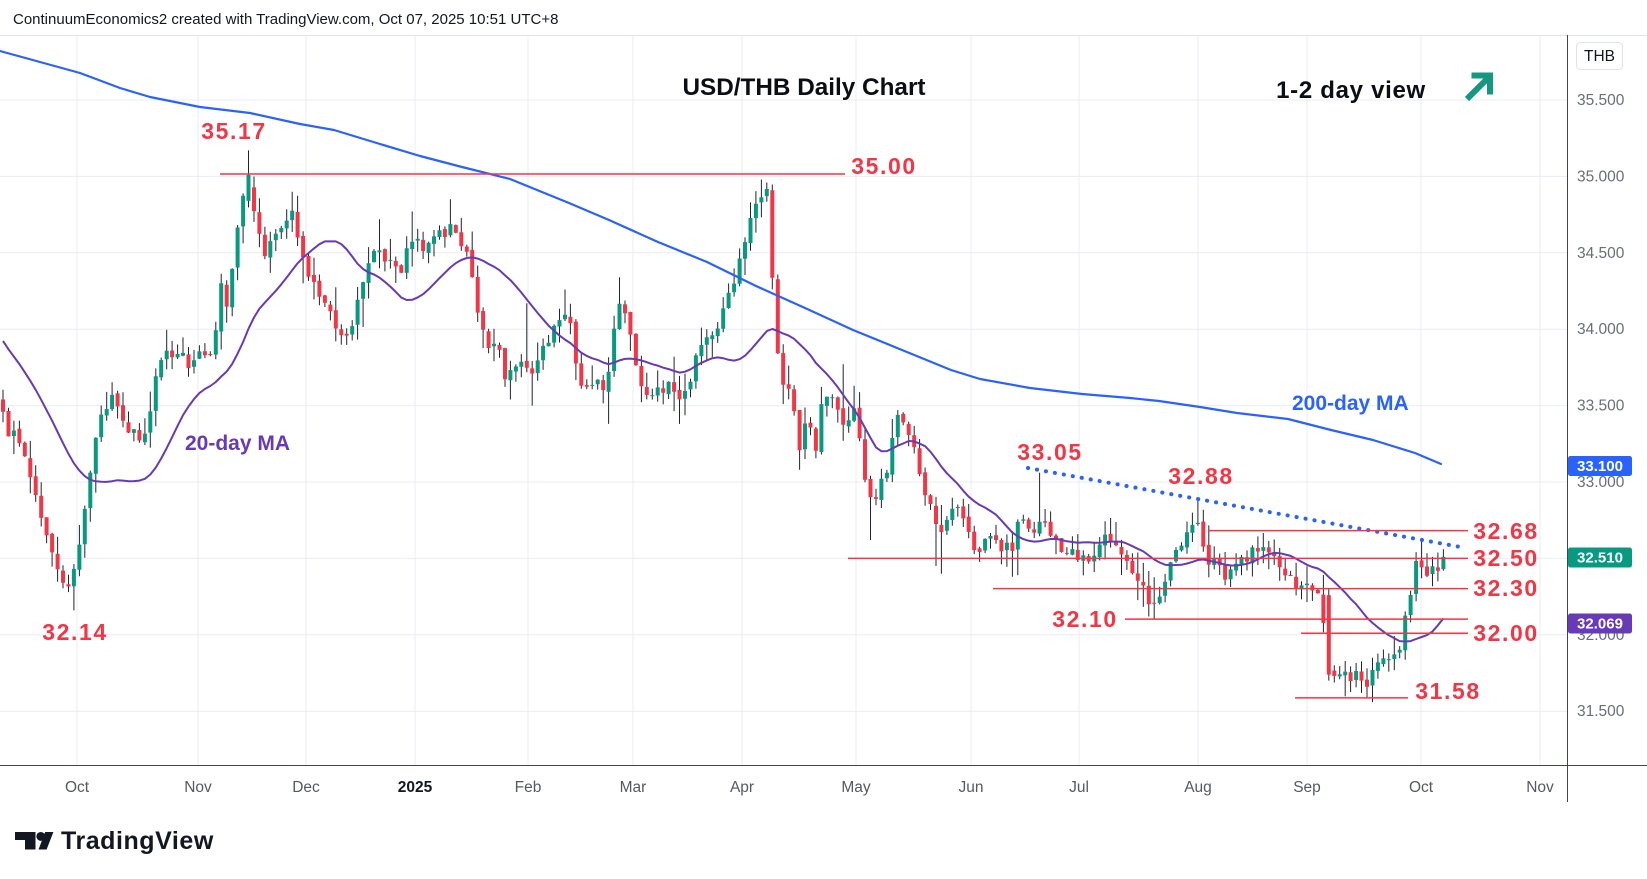  Describe the element at coordinates (1085, 619) in the screenshot. I see `svg-text: 32.10` at that location.